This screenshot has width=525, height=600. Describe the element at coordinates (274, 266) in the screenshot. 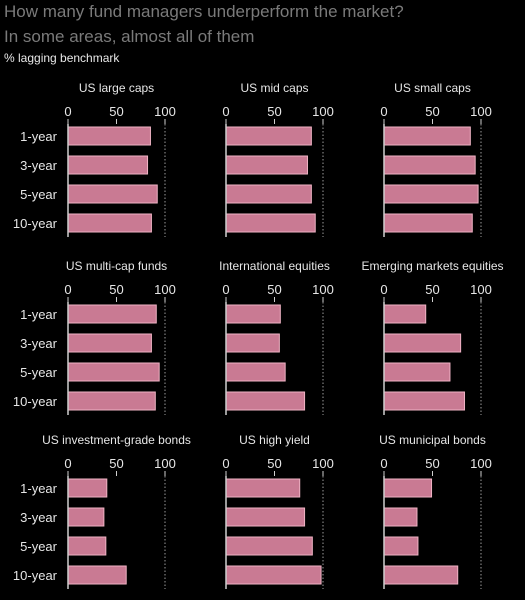

I see `panel-title: International equities` at that location.